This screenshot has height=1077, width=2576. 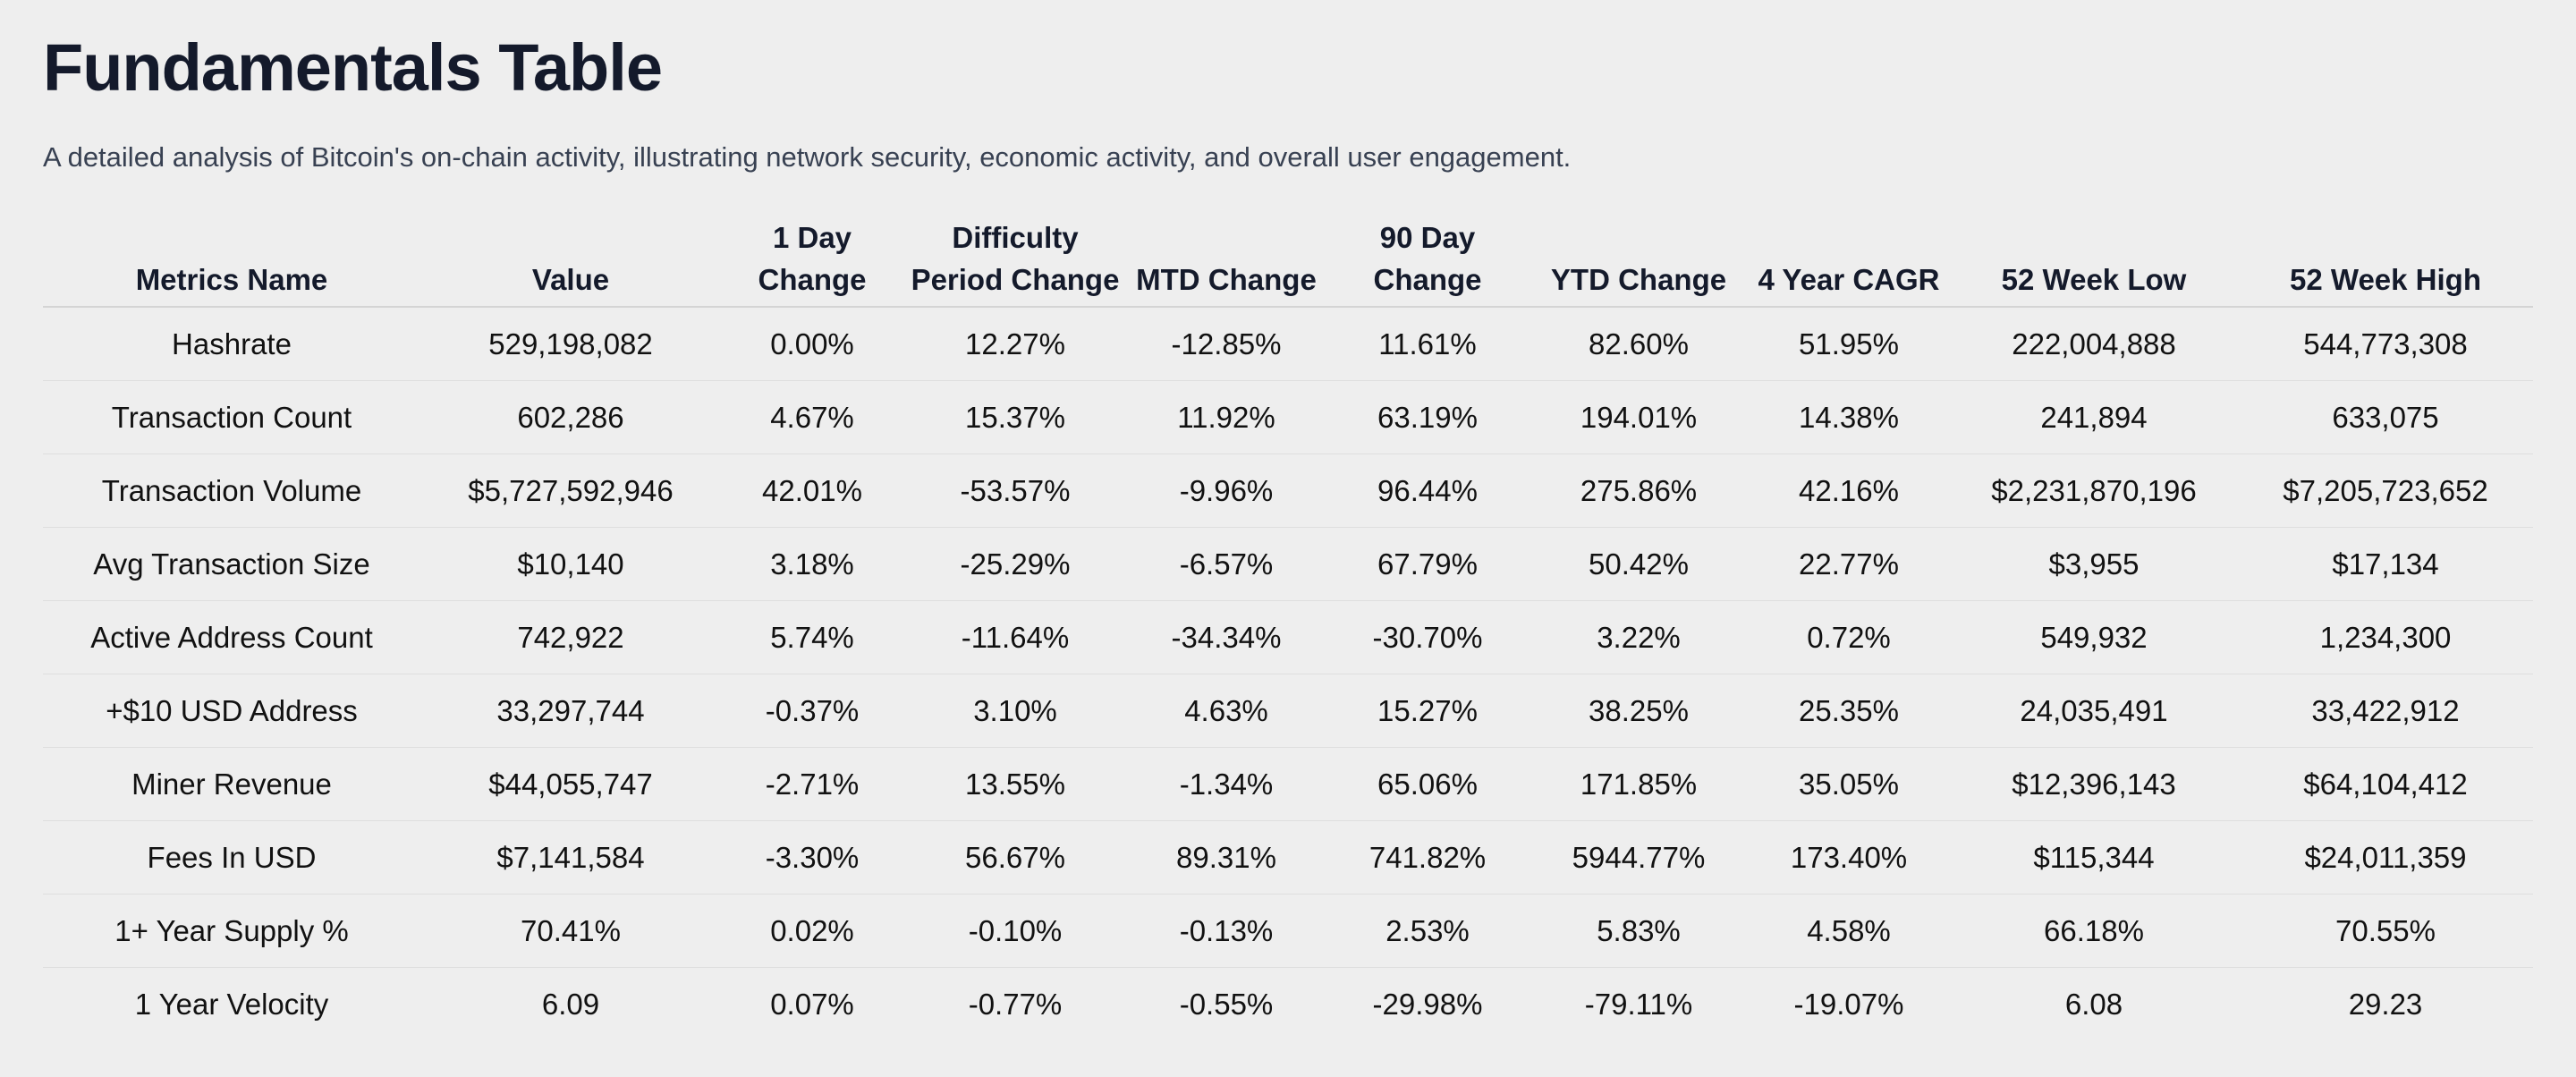 What do you see at coordinates (1849, 258) in the screenshot?
I see `column-header-4-year-cagr: 4 Year CAGR` at bounding box center [1849, 258].